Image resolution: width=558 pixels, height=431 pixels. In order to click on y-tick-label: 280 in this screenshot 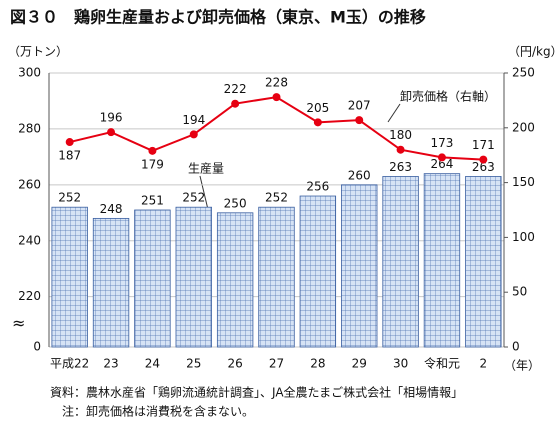, I will do `click(29, 128)`.